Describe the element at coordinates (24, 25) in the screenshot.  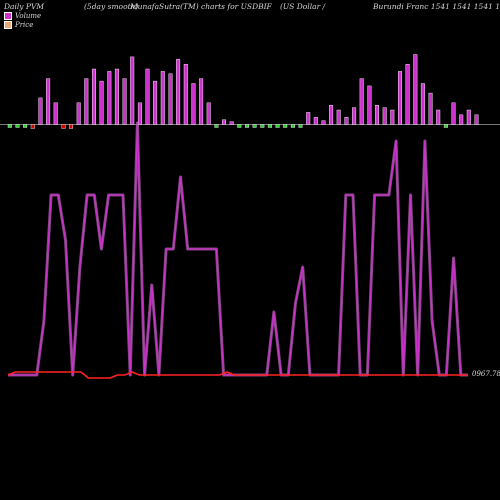
I see `legend-price-label: Price` at that location.